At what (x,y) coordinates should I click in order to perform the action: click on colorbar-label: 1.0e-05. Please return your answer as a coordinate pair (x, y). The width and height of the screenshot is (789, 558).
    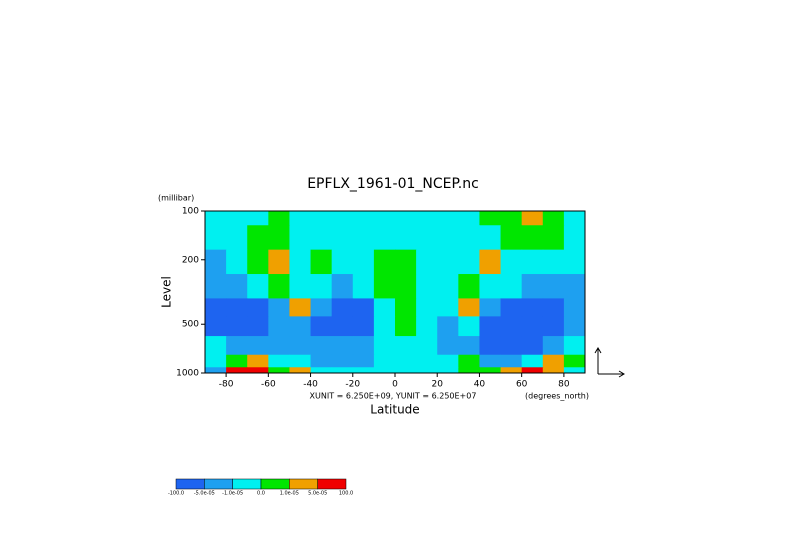
    Looking at the image, I should click on (289, 494).